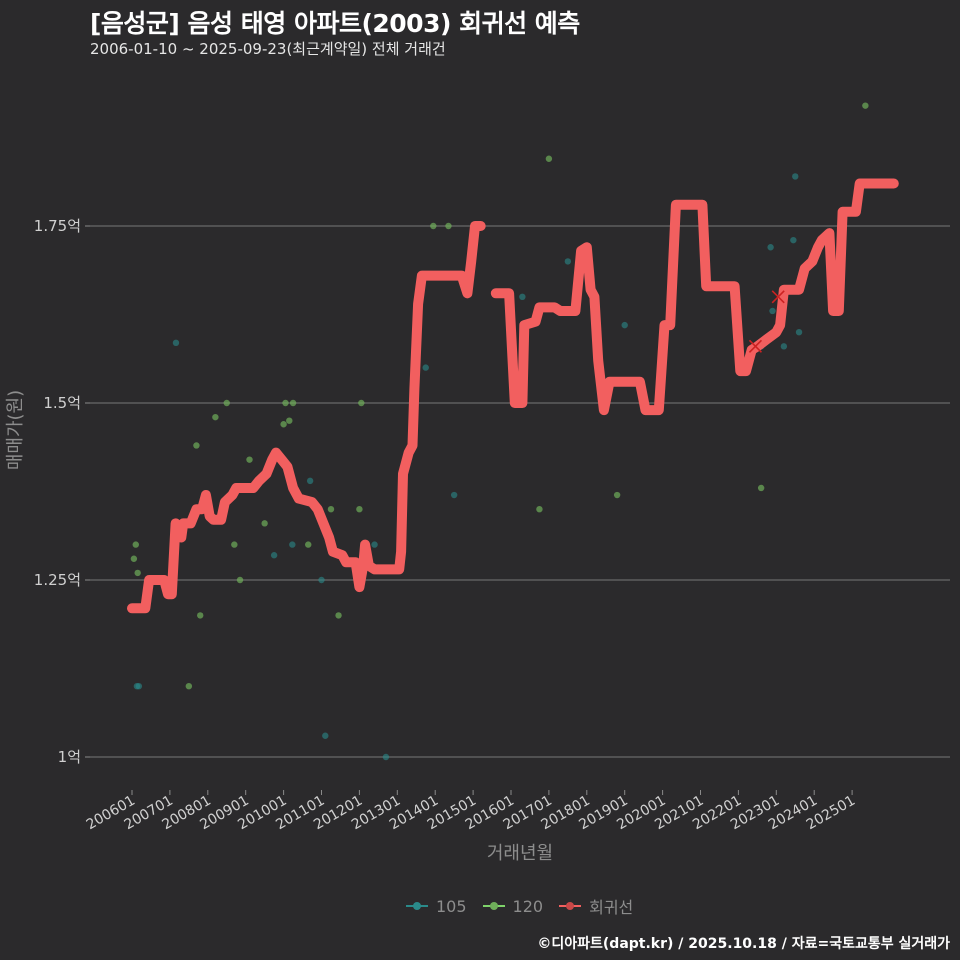  What do you see at coordinates (766, 321) in the screenshot?
I see `x-markers` at bounding box center [766, 321].